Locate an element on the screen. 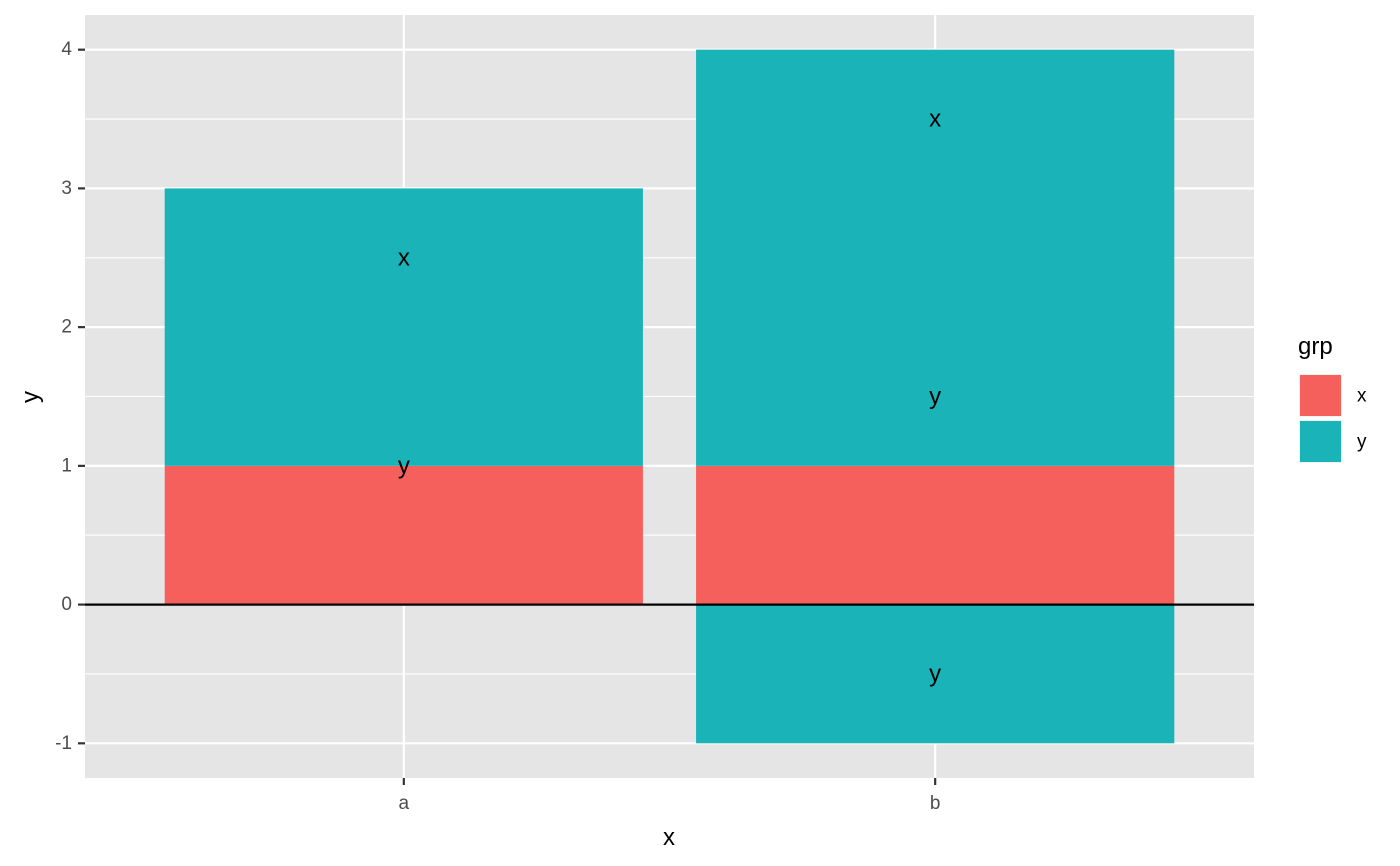 This screenshot has width=1400, height=866. legend-label-y: y is located at coordinates (1362, 442).